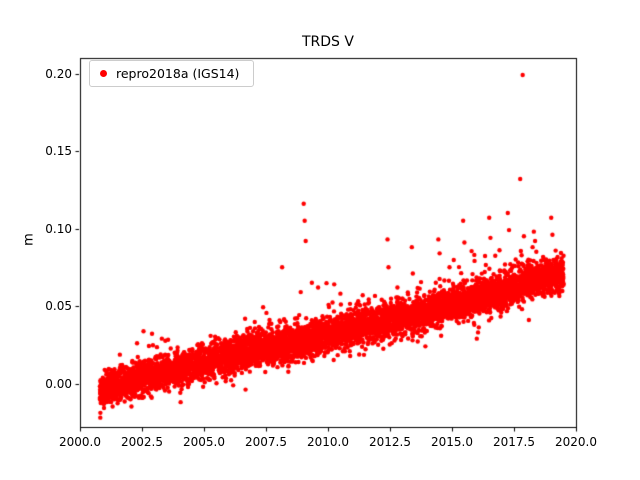 The width and height of the screenshot is (640, 480). Describe the element at coordinates (58, 306) in the screenshot. I see `y-tick-label: 0.05` at that location.